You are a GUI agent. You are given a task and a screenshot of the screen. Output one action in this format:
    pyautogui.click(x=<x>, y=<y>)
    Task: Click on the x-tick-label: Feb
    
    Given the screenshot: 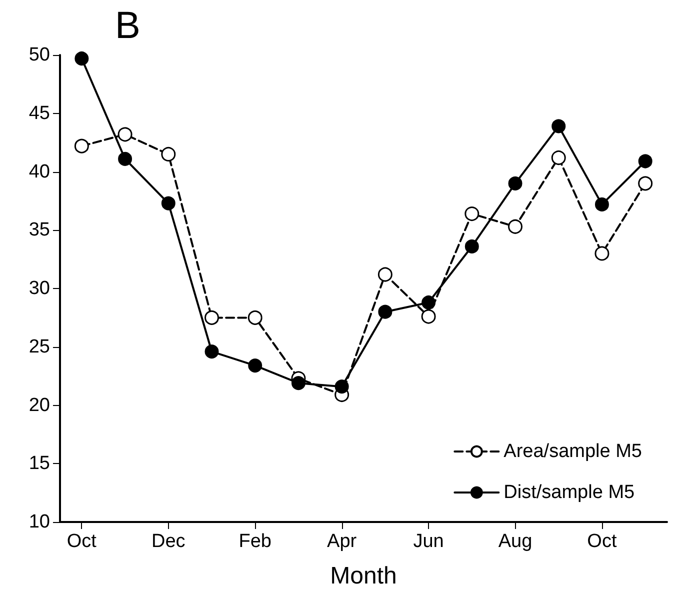 What is the action you would take?
    pyautogui.click(x=255, y=541)
    